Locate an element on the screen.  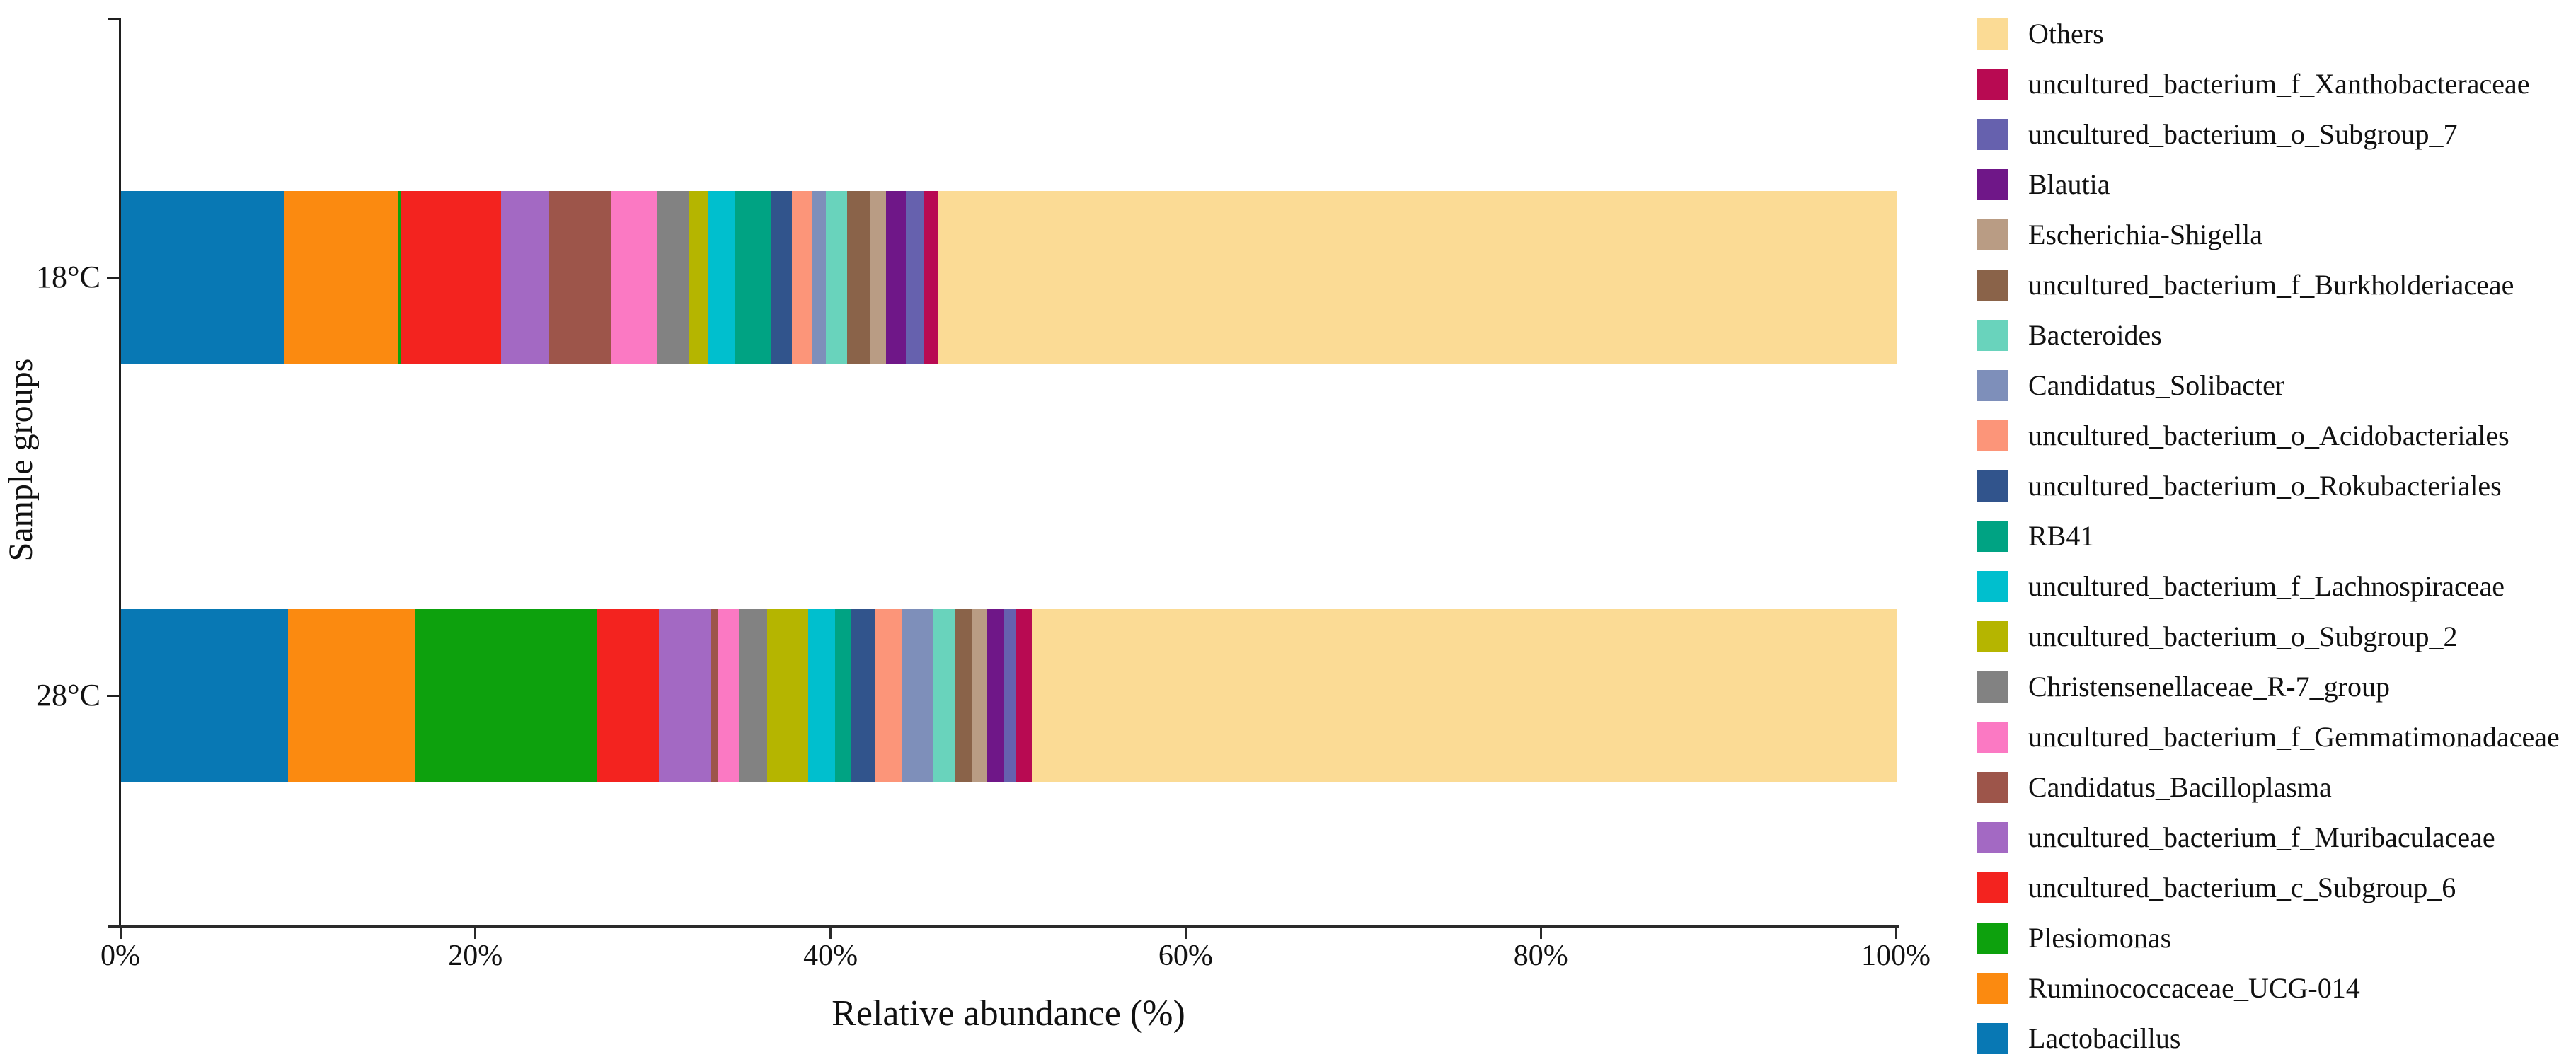
legend-item-uncultured-bacterium-f-muribaculaceae: uncultured_bacterium_f_Muribaculaceae is located at coordinates (2269, 837).